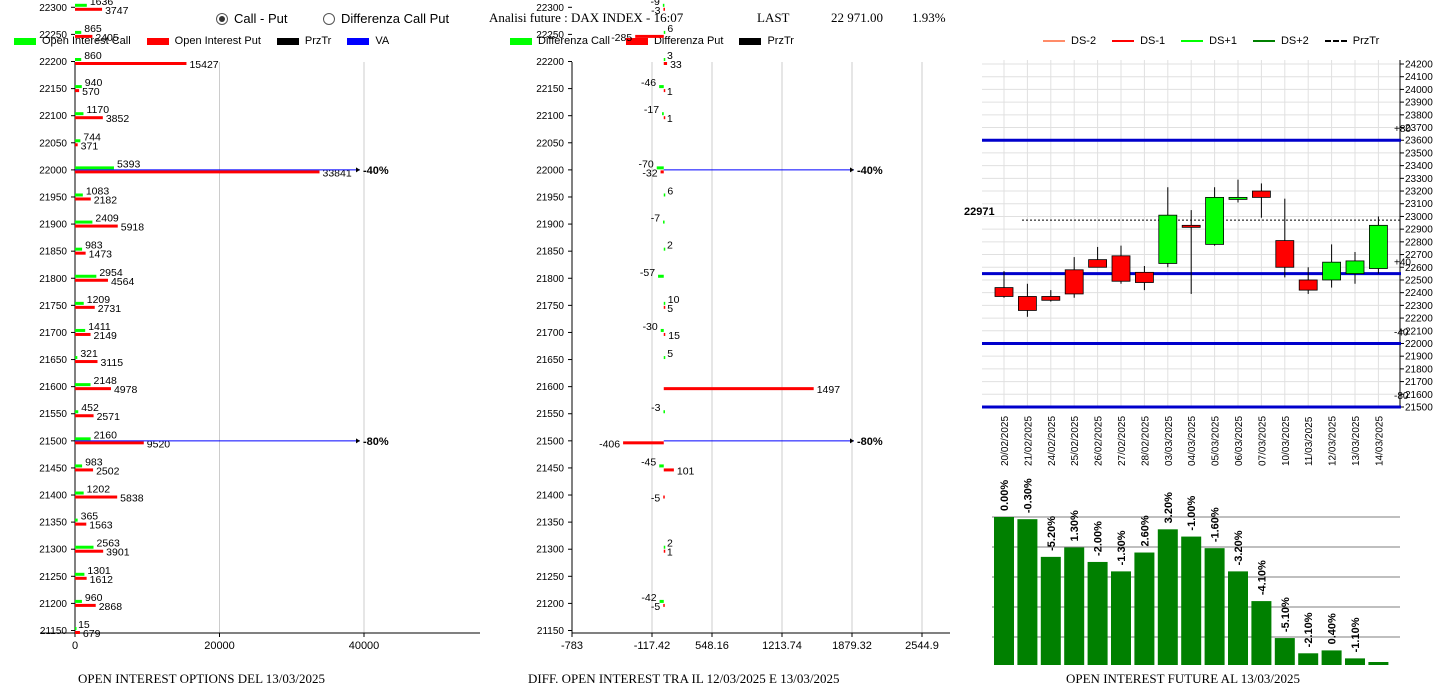  I want to click on bar-value-label: 2, so click(670, 544).